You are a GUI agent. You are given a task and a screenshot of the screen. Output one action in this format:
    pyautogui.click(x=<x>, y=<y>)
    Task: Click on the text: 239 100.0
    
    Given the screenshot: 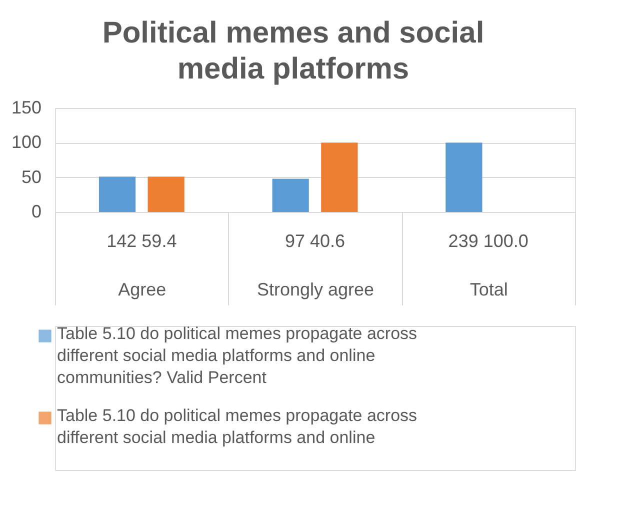 What is the action you would take?
    pyautogui.click(x=488, y=241)
    